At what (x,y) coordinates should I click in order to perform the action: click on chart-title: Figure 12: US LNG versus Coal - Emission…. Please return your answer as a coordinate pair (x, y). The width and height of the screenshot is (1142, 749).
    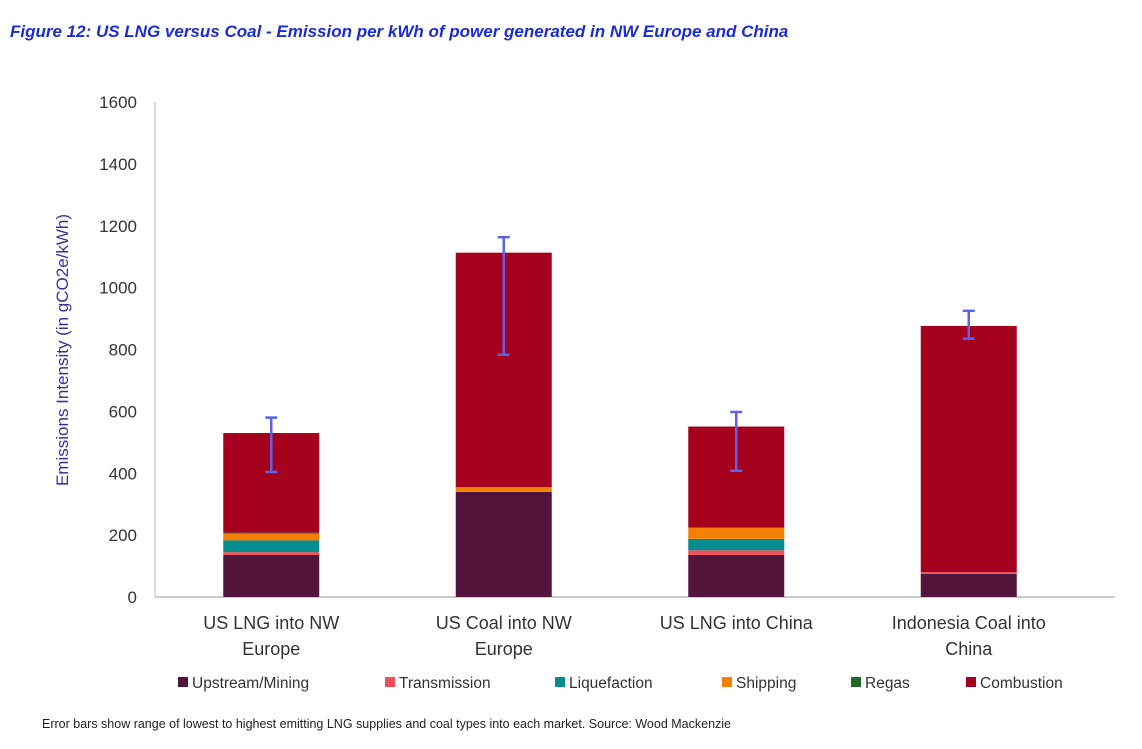
    Looking at the image, I should click on (399, 31).